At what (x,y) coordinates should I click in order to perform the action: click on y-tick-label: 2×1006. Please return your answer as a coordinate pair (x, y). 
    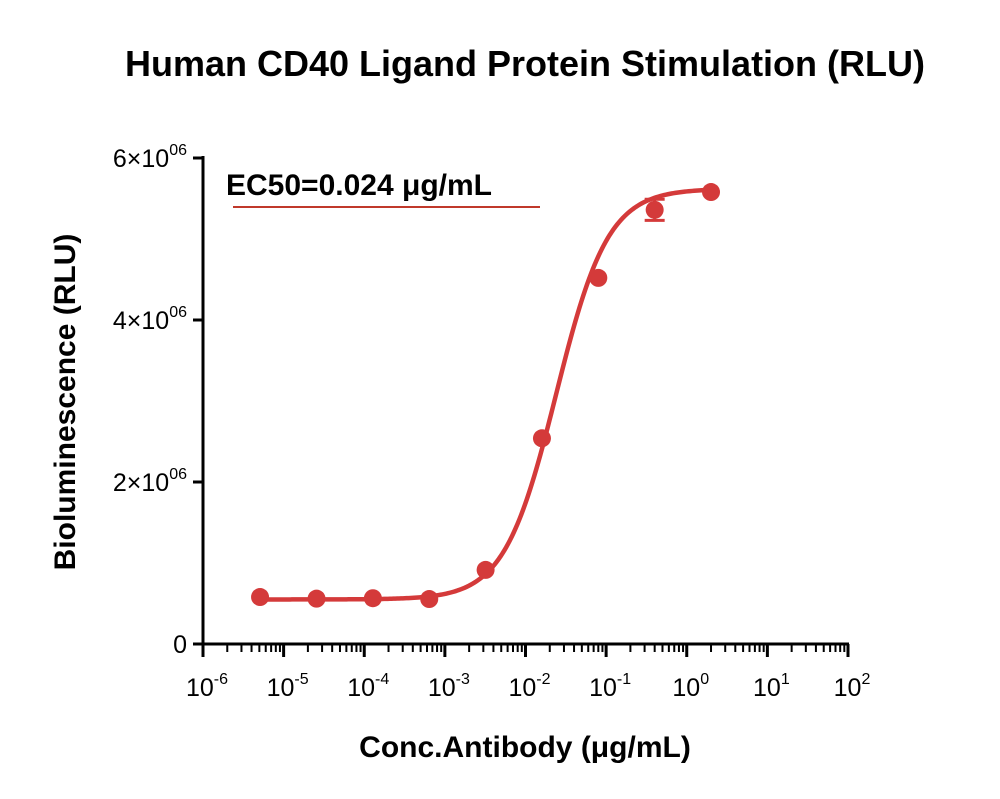
    Looking at the image, I should click on (150, 481).